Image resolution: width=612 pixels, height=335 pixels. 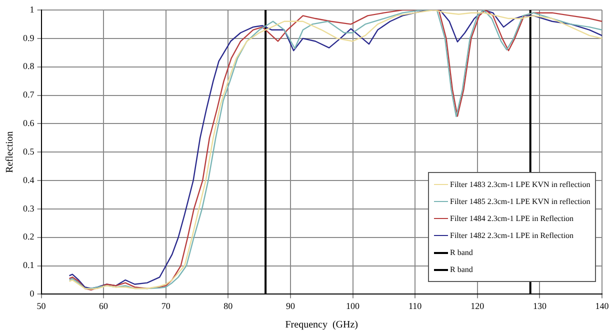 I want to click on legend-label: Filter 1482 2.3cm-1 LPE in Reflection, so click(x=512, y=235).